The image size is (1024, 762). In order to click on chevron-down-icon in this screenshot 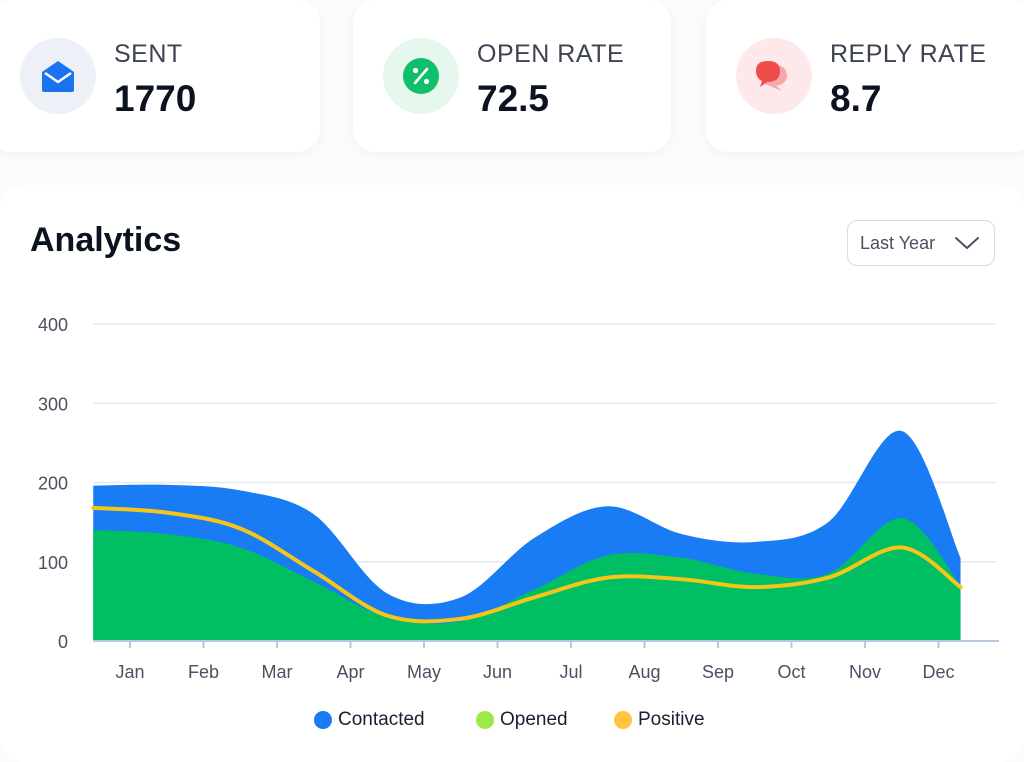, I will do `click(967, 243)`.